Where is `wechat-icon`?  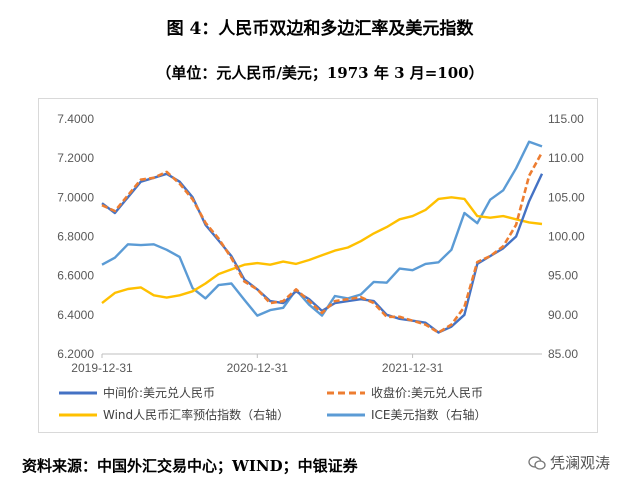
wechat-icon is located at coordinates (537, 462).